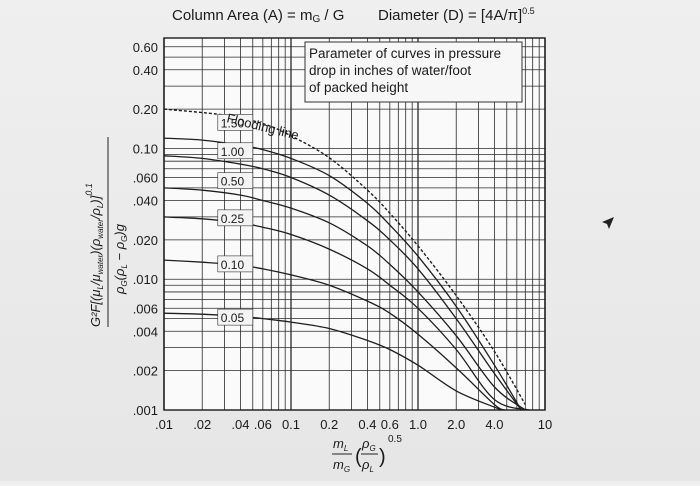  I want to click on x-tick-label: .06, so click(263, 424).